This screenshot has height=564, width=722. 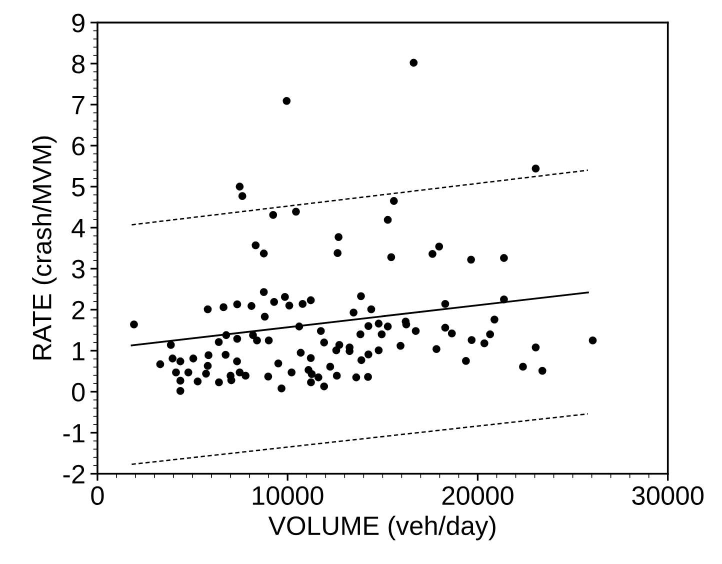 I want to click on y-tick-label: 0, so click(x=78, y=392).